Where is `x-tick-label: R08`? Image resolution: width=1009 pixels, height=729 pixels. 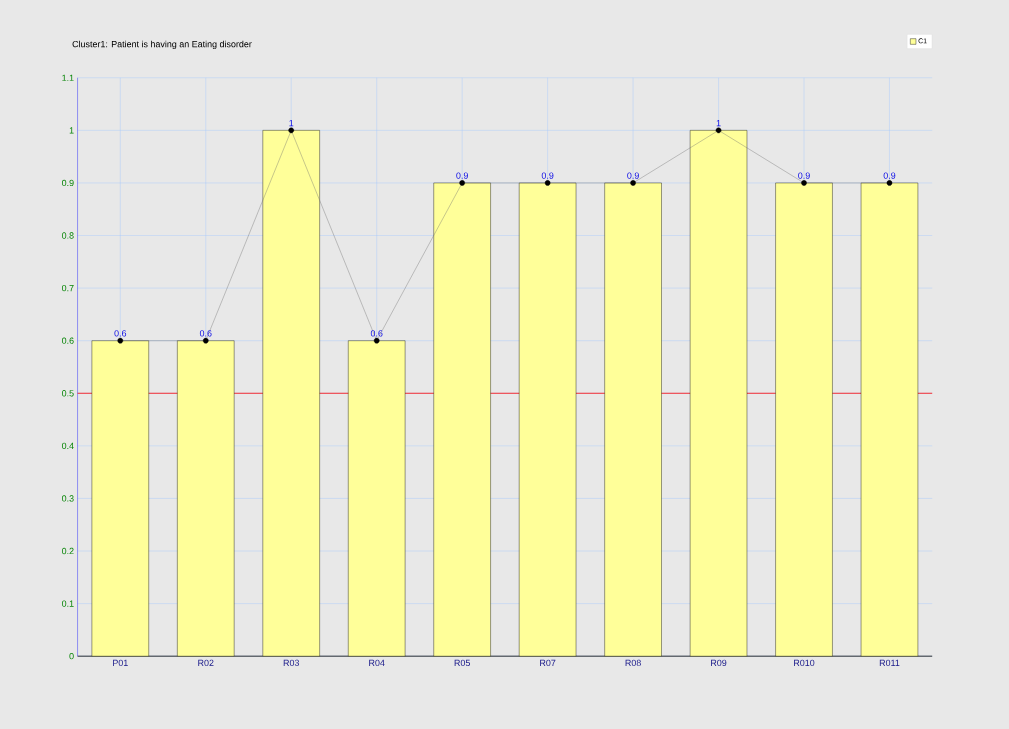 x-tick-label: R08 is located at coordinates (633, 663).